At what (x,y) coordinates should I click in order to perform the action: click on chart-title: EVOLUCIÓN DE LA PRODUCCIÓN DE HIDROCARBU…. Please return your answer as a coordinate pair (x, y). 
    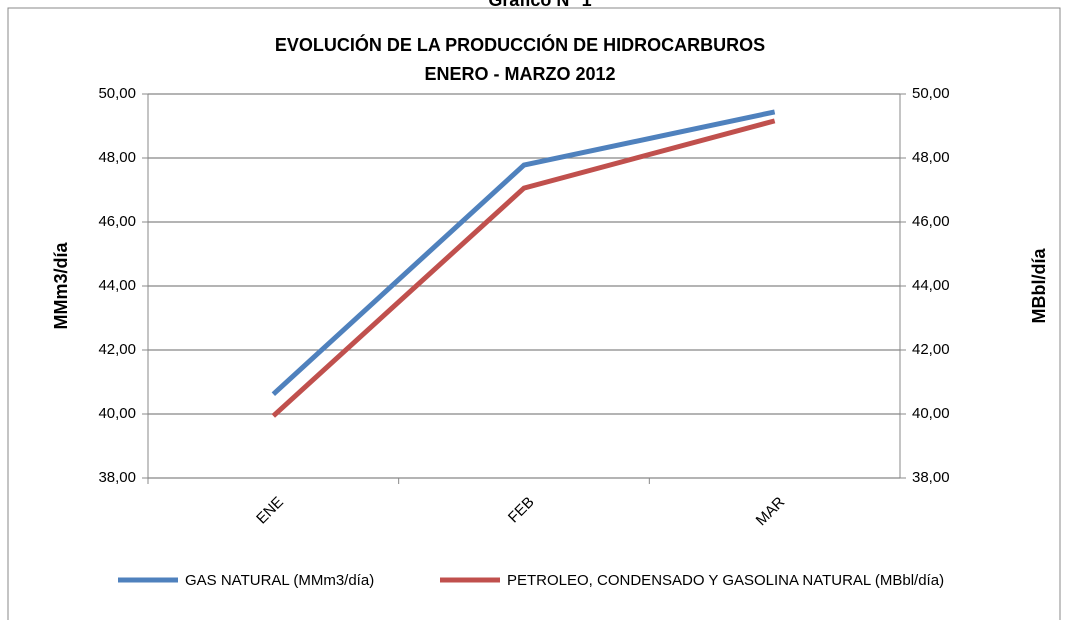
    Looking at the image, I should click on (520, 44).